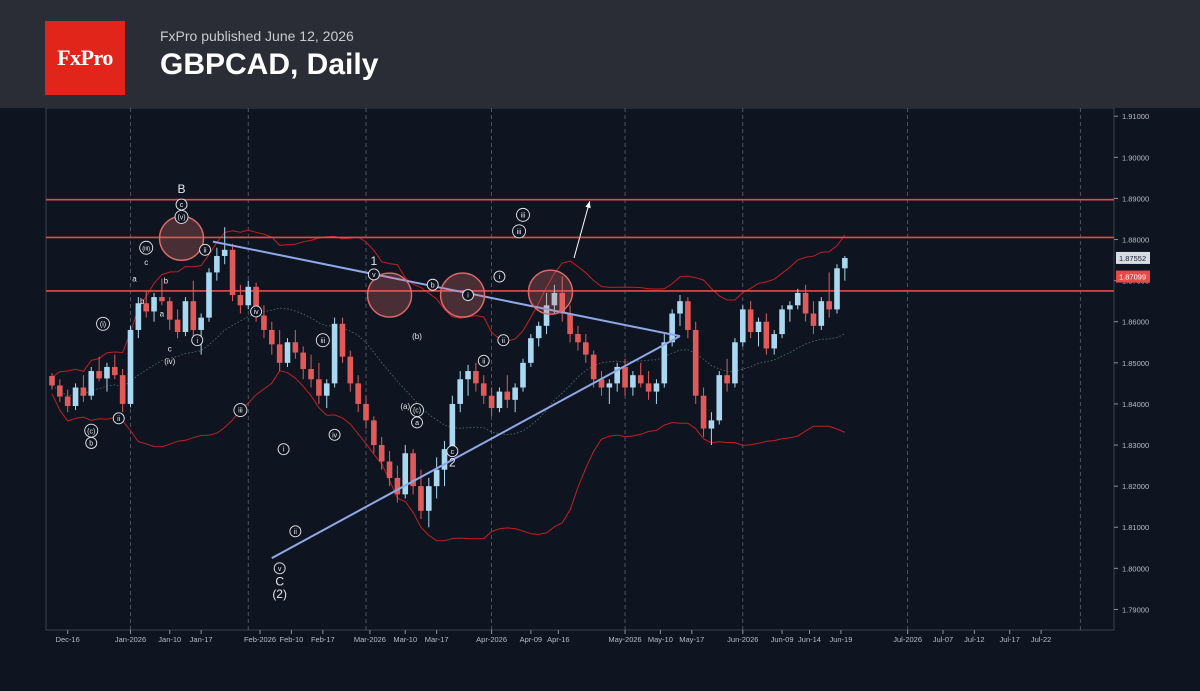  I want to click on price-label: 1.87099, so click(1132, 277).